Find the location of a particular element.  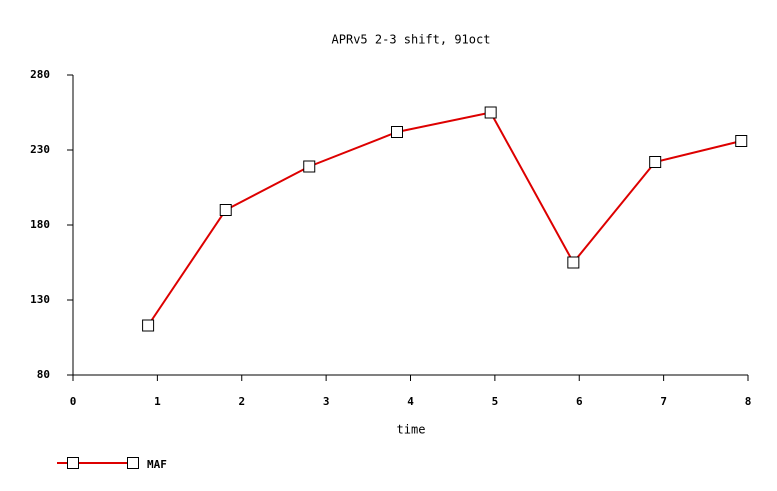

legend-label: MAF is located at coordinates (157, 464).